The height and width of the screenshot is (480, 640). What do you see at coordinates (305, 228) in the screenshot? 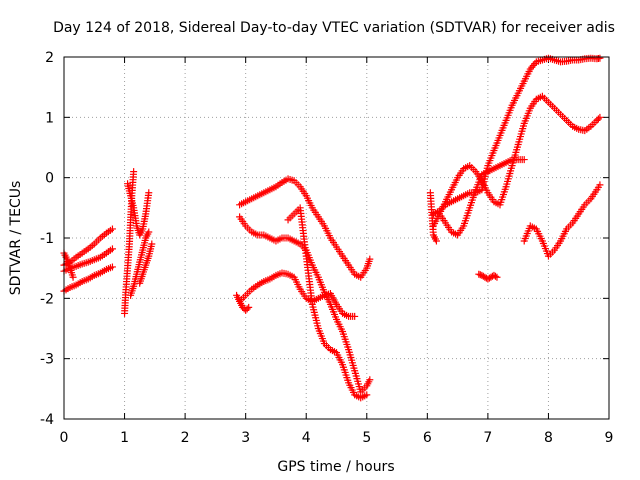
I see `series-arc3a` at bounding box center [305, 228].